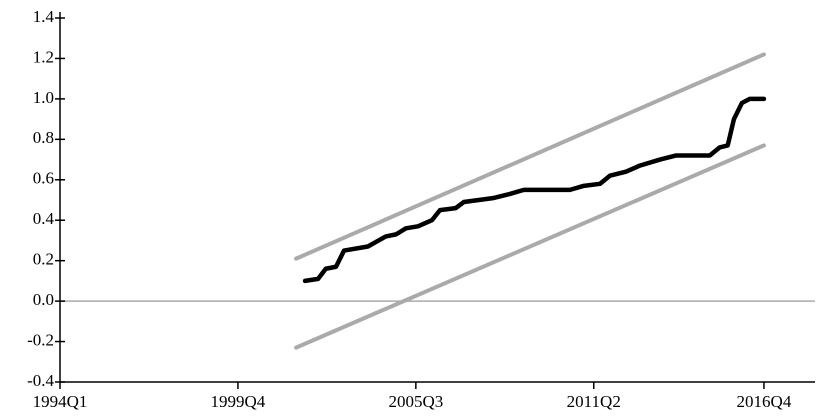 This screenshot has width=817, height=420. Describe the element at coordinates (43, 97) in the screenshot. I see `y-tick-label: 1.0` at that location.